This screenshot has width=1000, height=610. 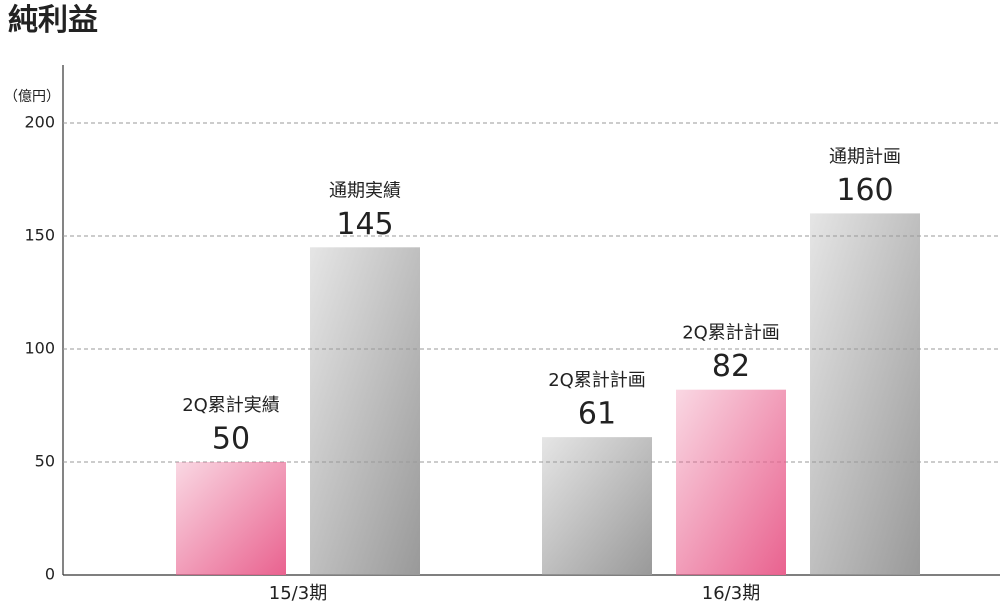 I want to click on y-tick-label: 0, so click(x=50, y=574).